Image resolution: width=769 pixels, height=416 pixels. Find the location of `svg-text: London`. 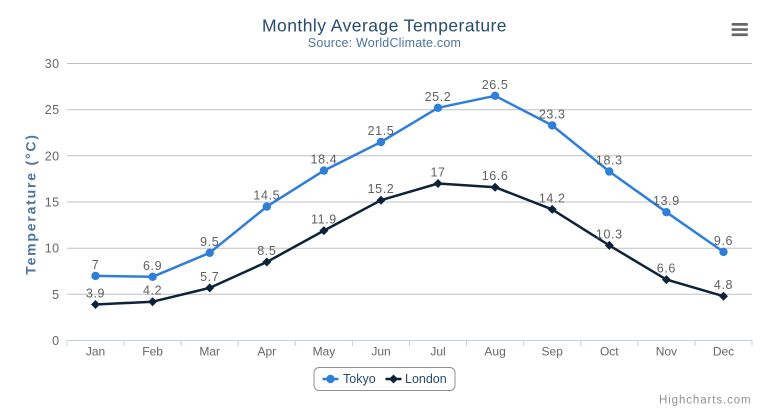

svg-text: London is located at coordinates (426, 379).